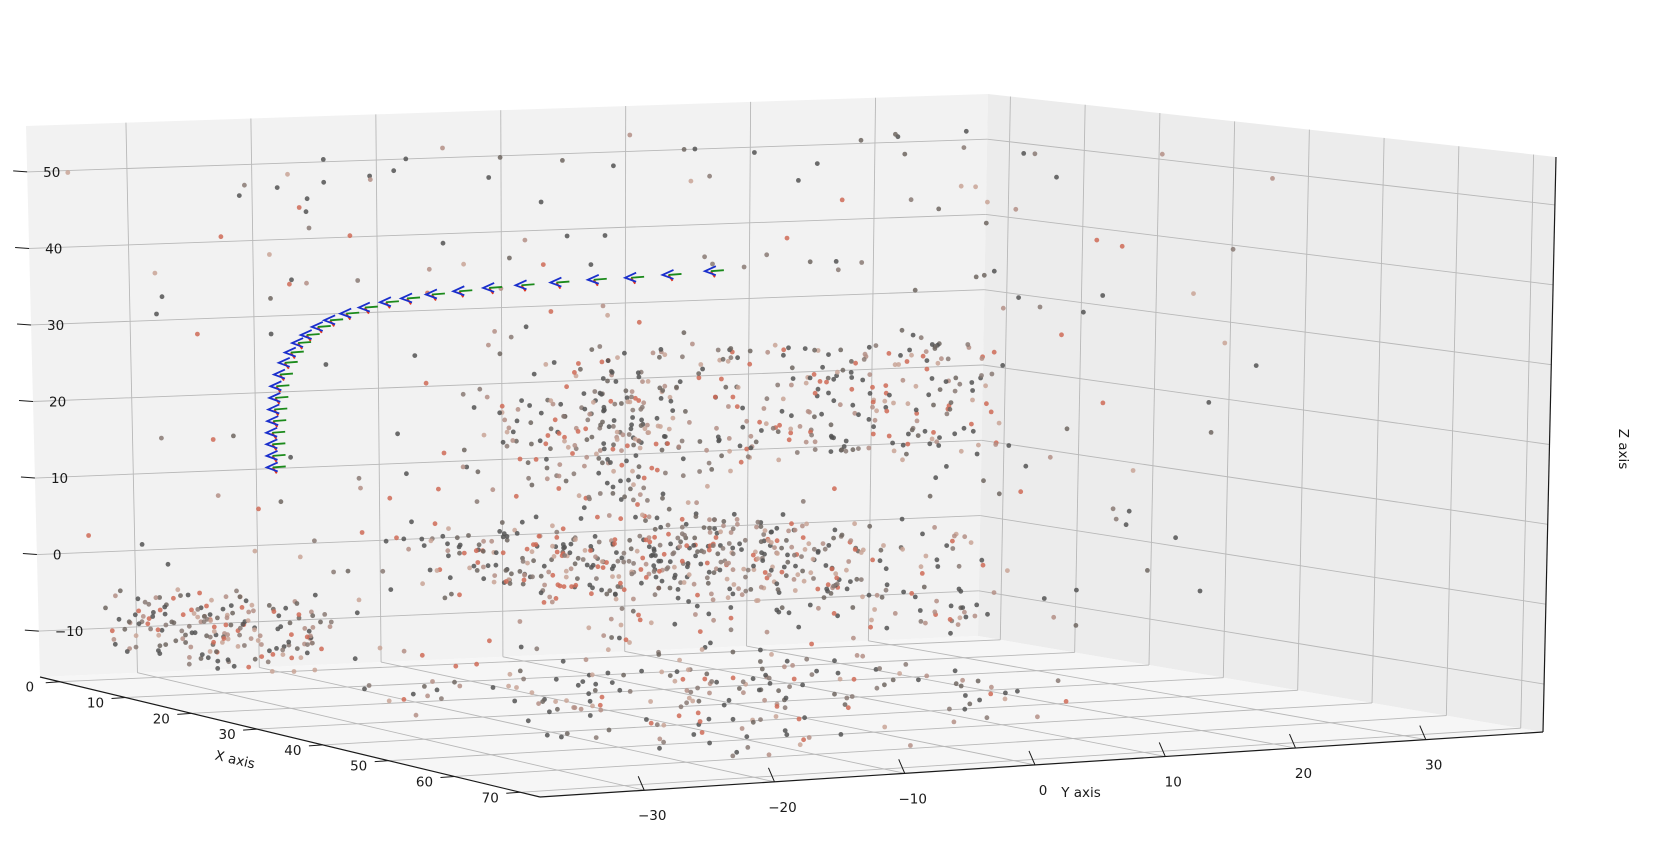 This screenshot has height=860, width=1677. I want to click on z-tick, so click(20, 171).